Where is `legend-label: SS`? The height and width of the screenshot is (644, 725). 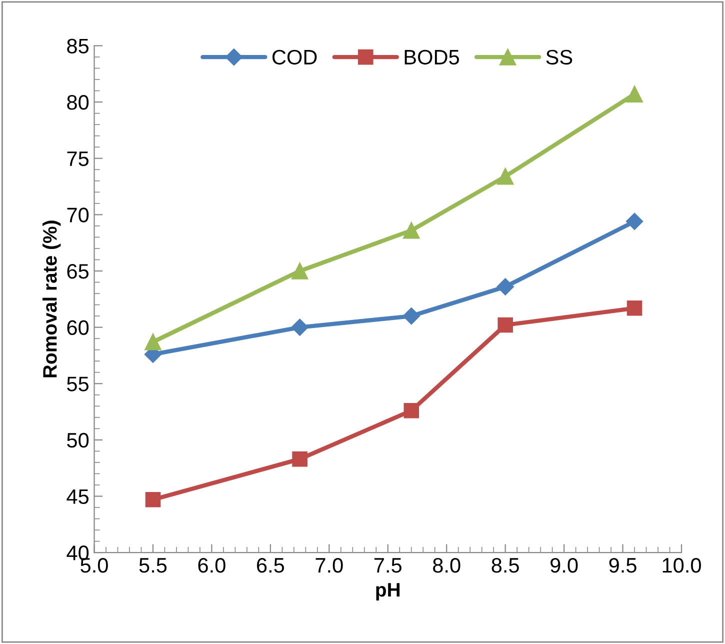 legend-label: SS is located at coordinates (559, 57).